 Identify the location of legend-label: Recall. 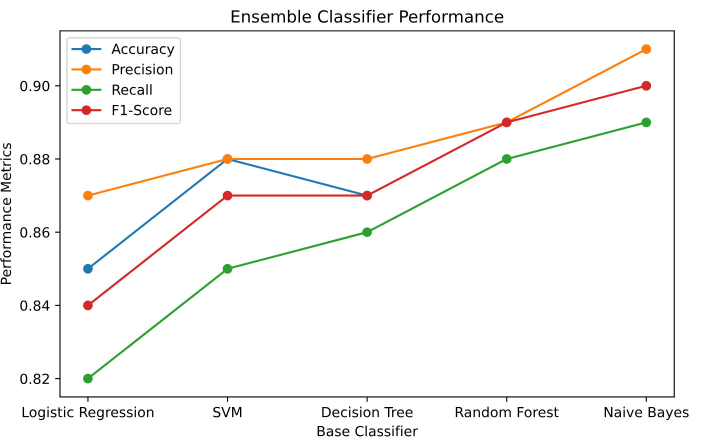
(132, 89).